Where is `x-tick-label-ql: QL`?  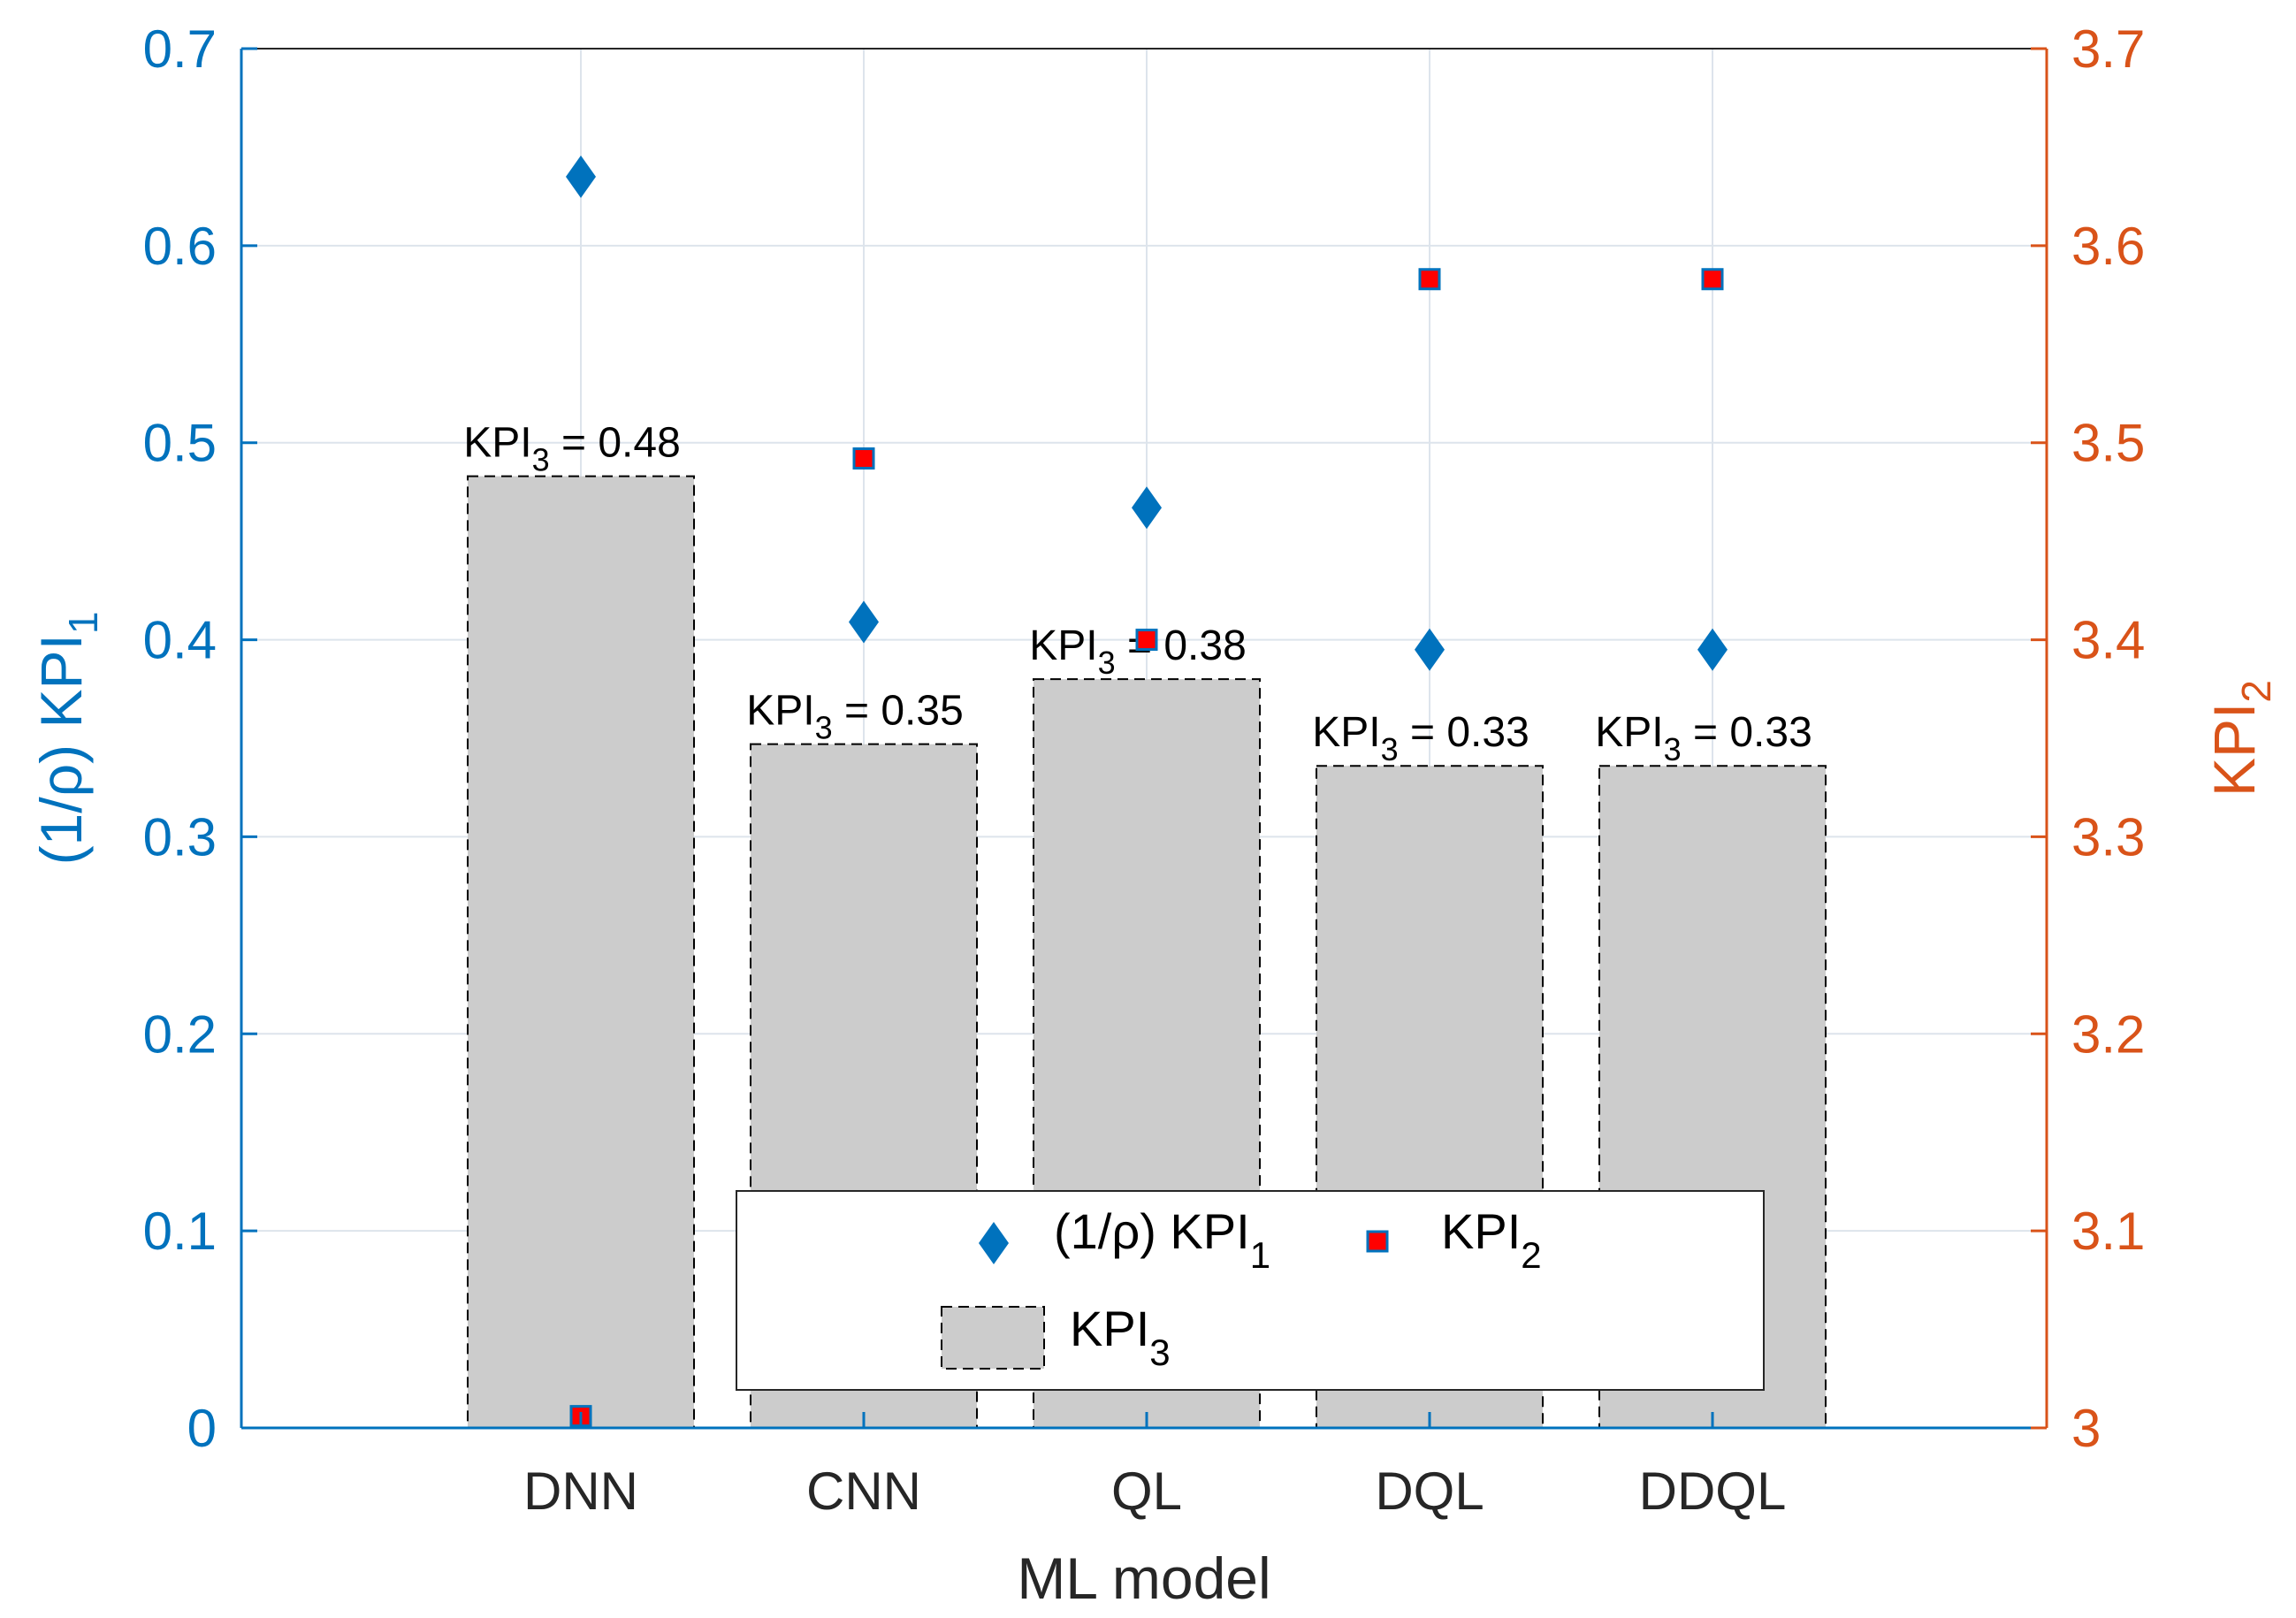 x-tick-label-ql: QL is located at coordinates (1146, 1491).